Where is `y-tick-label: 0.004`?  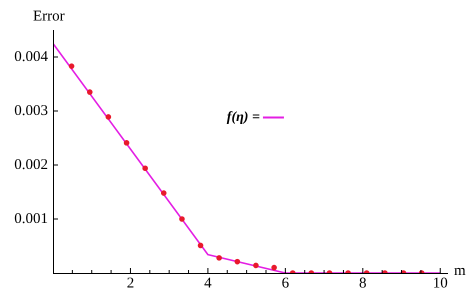
y-tick-label: 0.004 is located at coordinates (31, 56).